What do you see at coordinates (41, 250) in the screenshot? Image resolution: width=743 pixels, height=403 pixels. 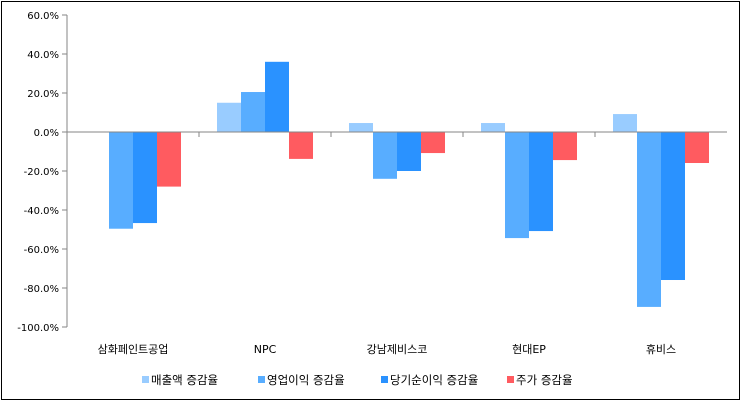 I see `y-tick-label: -60.0%` at bounding box center [41, 250].